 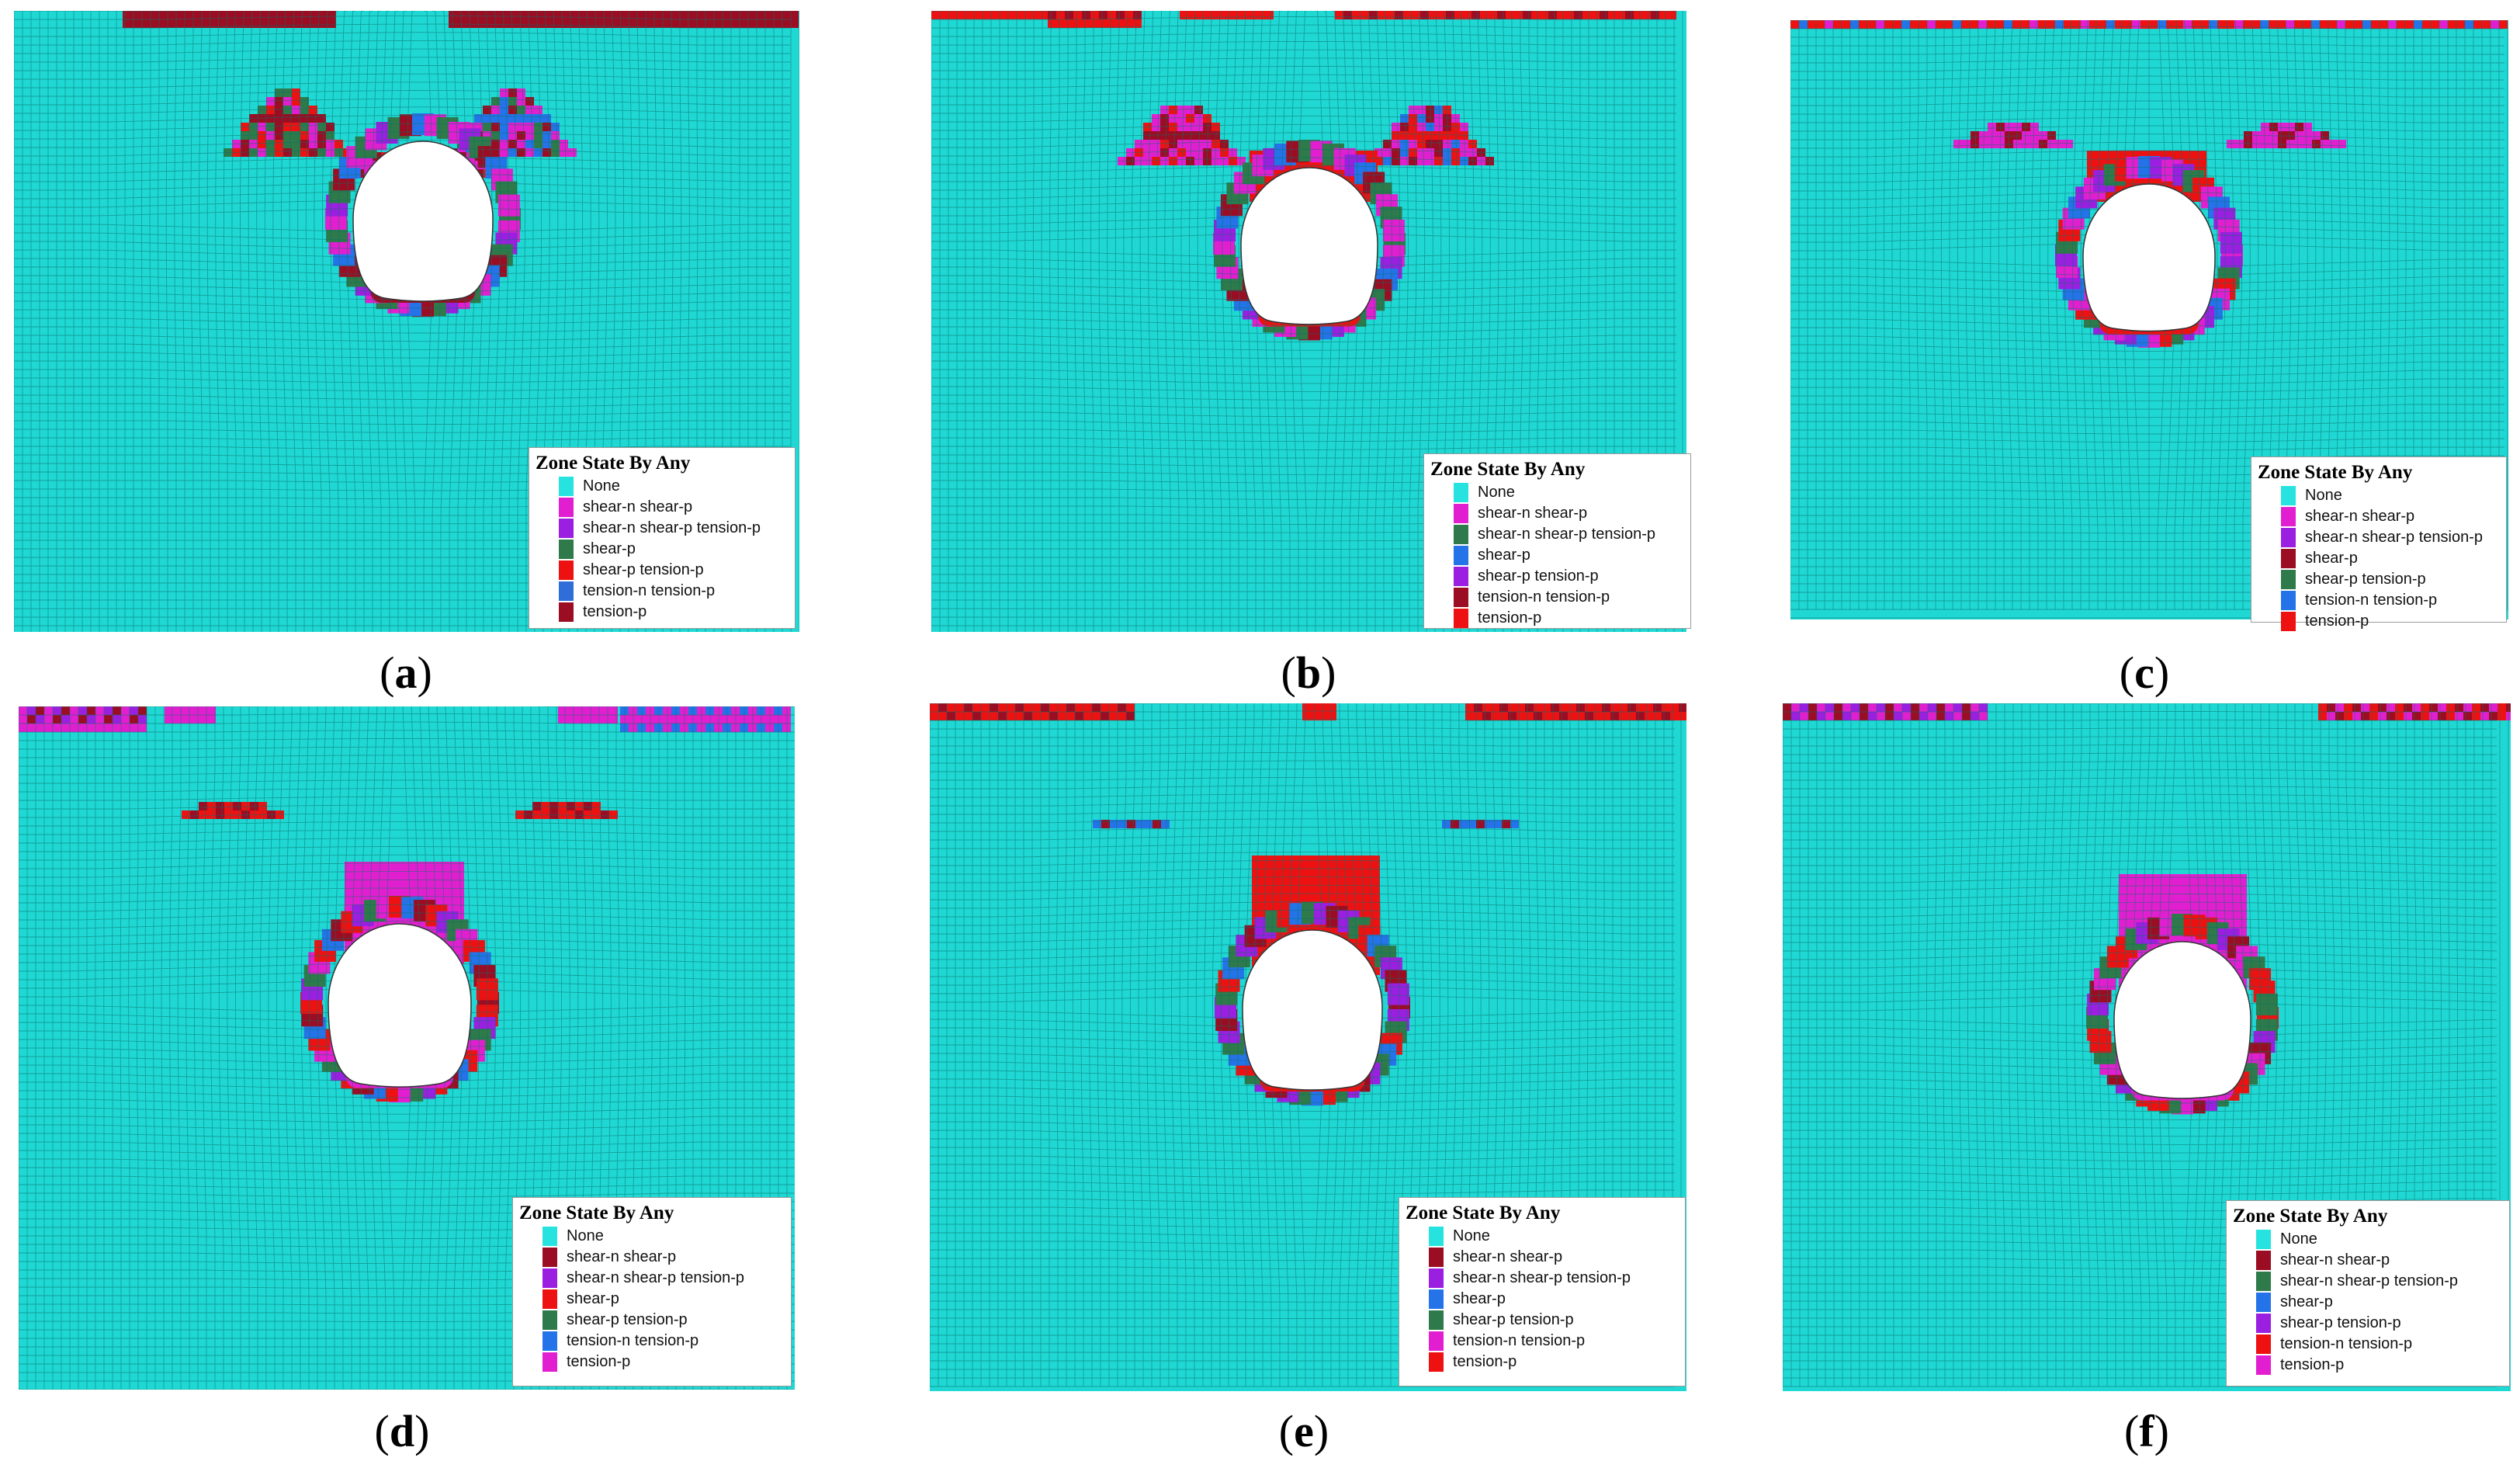 What do you see at coordinates (2378, 558) in the screenshot?
I see `legend-item: shear-p` at bounding box center [2378, 558].